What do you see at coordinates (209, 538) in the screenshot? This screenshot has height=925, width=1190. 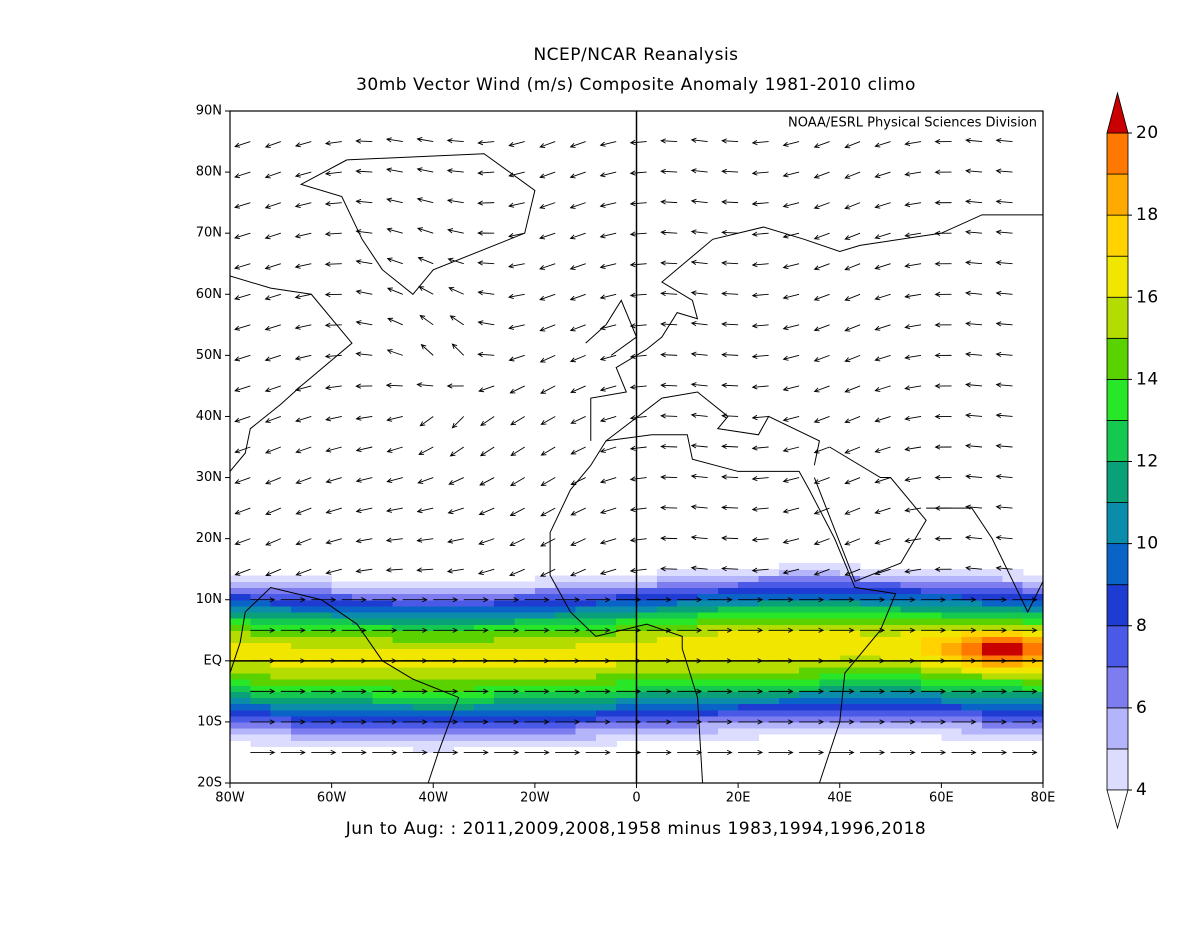 I see `y-tick-label: 20N` at bounding box center [209, 538].